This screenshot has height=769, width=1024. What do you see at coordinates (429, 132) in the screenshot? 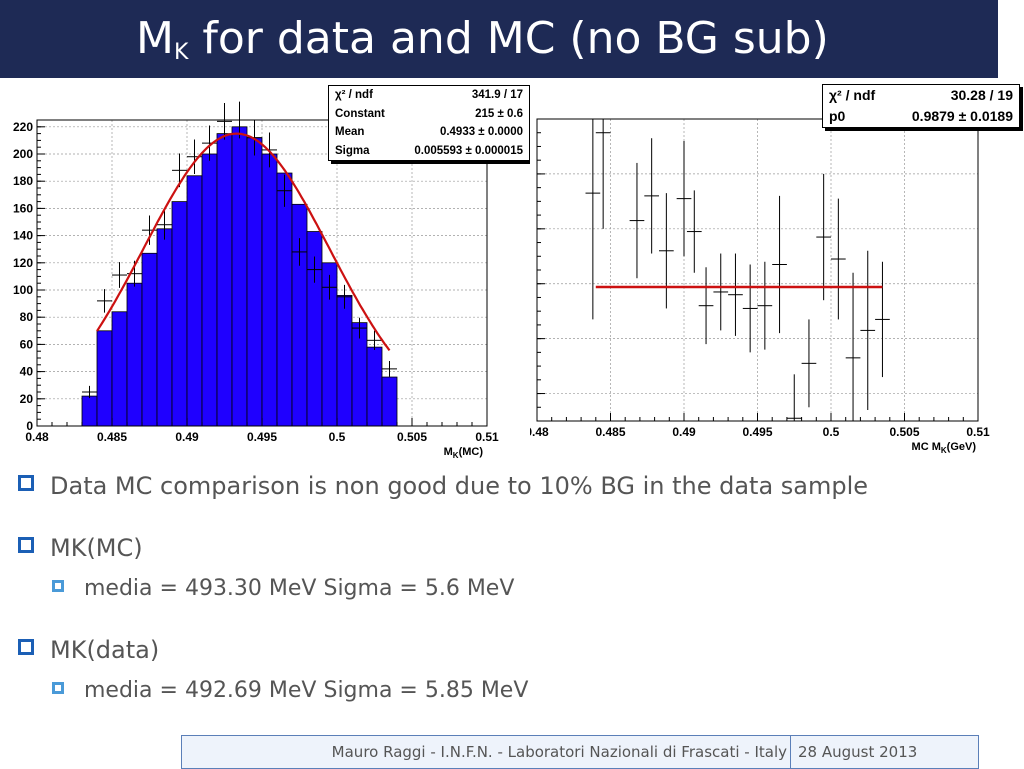
I see `stats-row-mean: Mean 0.4933 ± 0.0000` at bounding box center [429, 132].